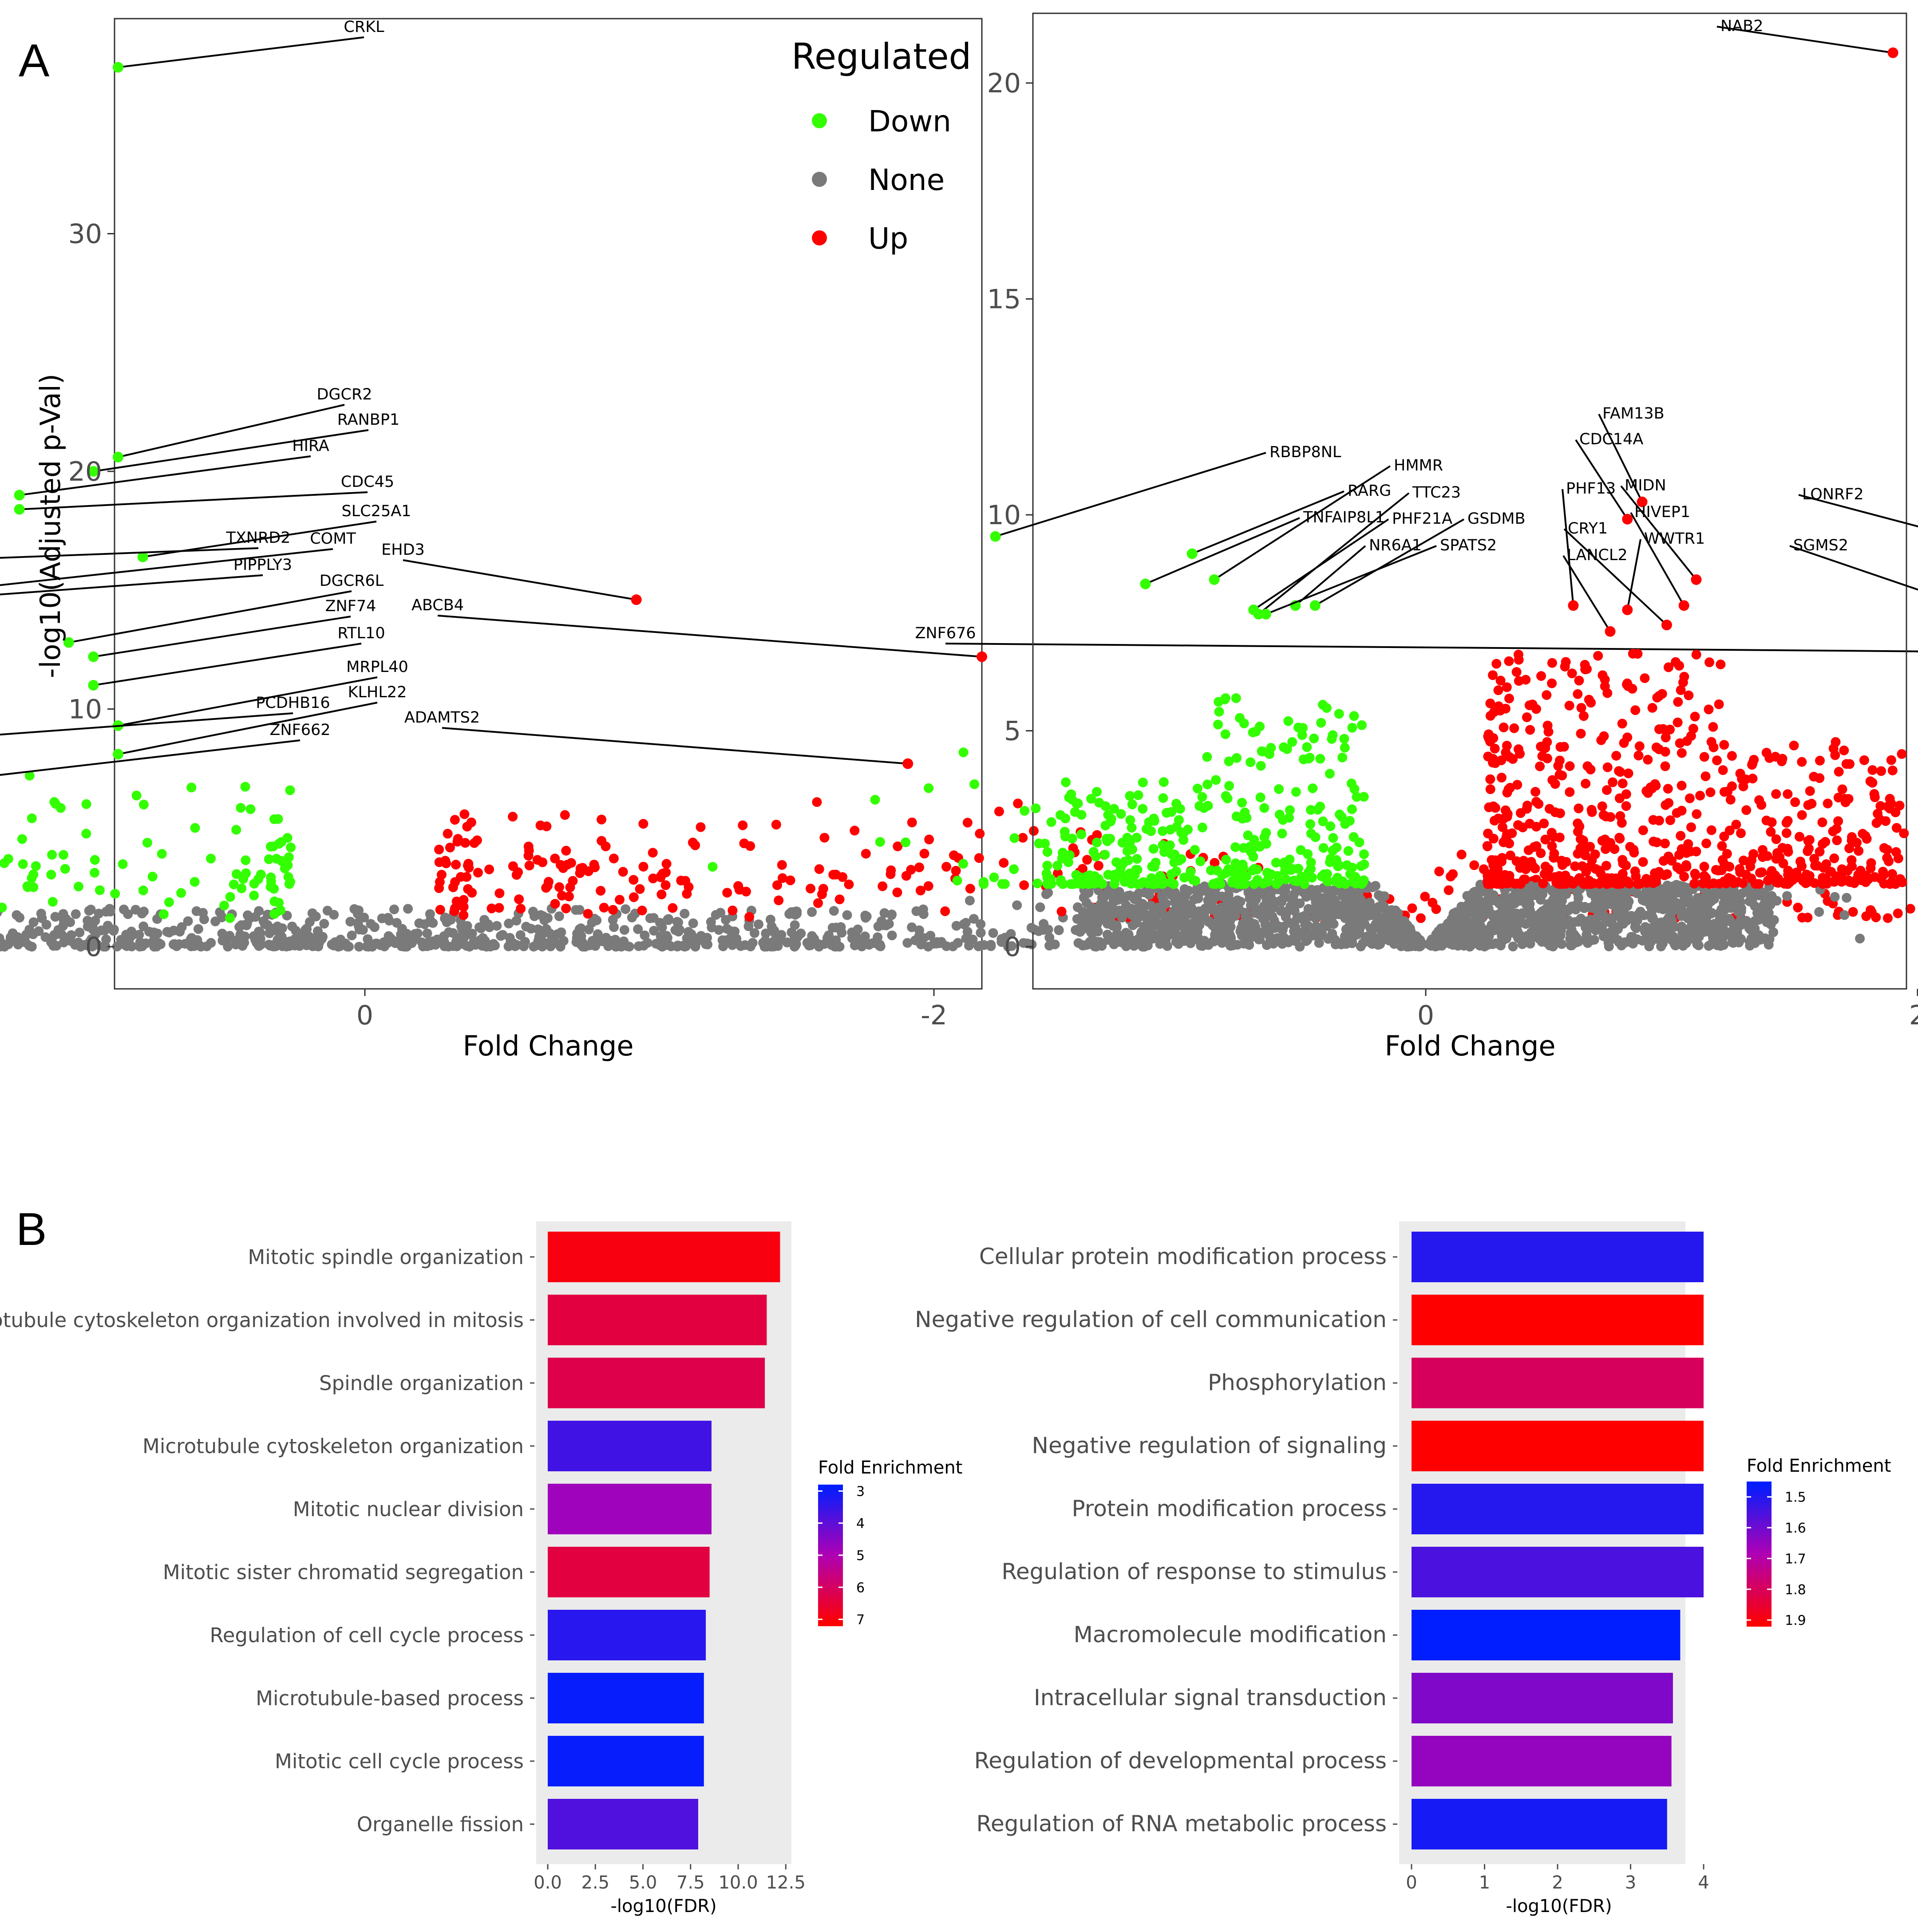 The image size is (1918, 1932). What do you see at coordinates (31, 1229) in the screenshot?
I see `panel-label-b: B` at bounding box center [31, 1229].